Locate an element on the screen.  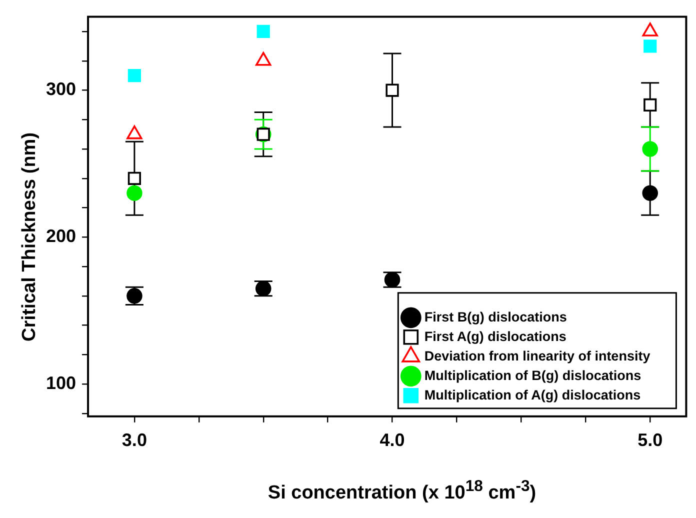
legend-label: Multiplication of B(g) dislocations is located at coordinates (533, 375).